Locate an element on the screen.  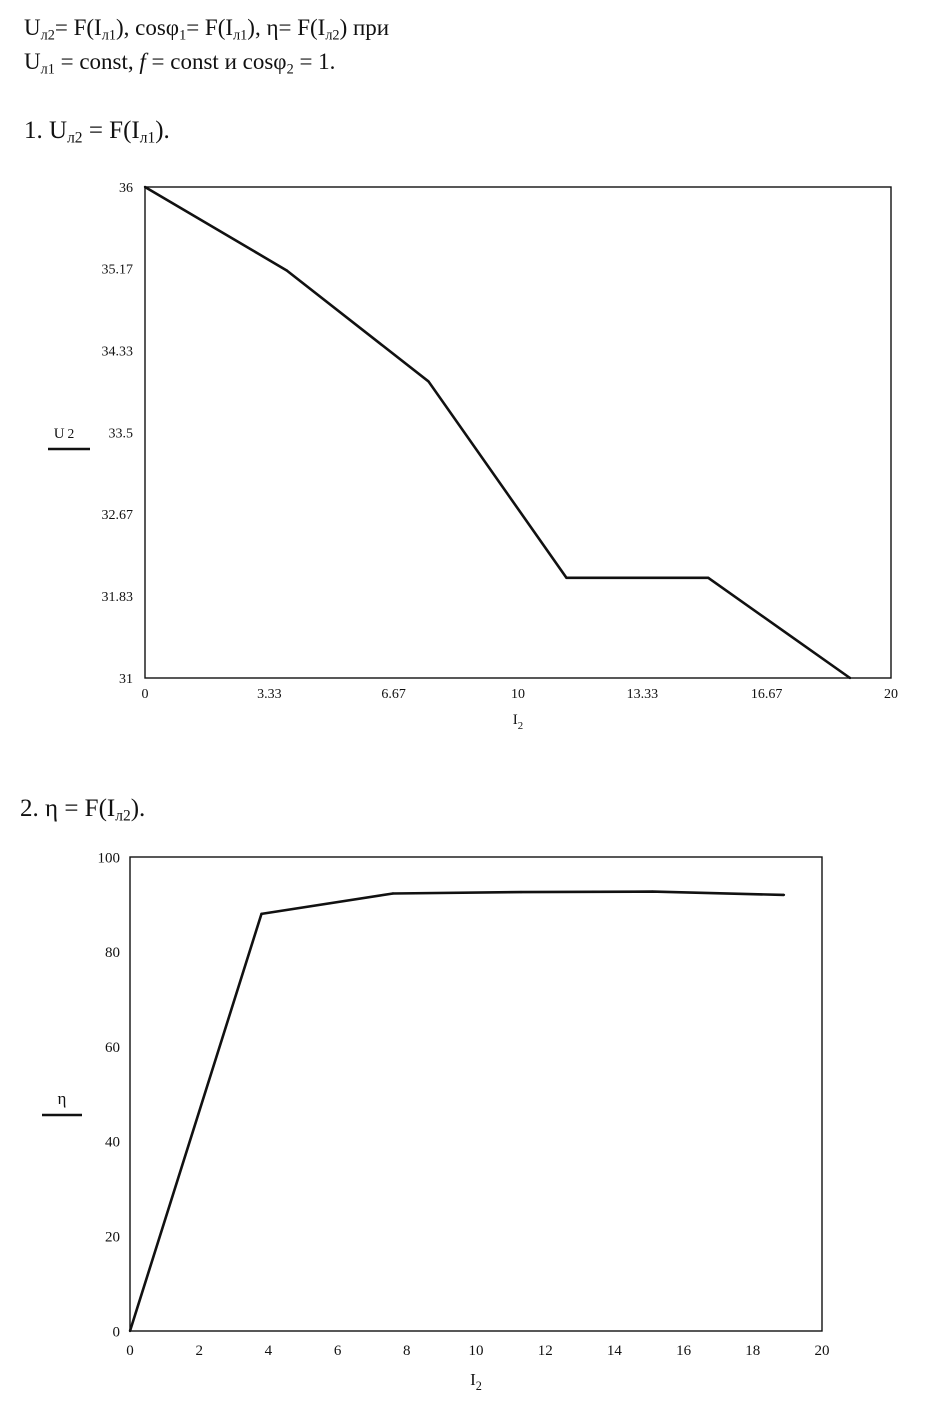
header-line-2-segment: U is located at coordinates (32, 61).